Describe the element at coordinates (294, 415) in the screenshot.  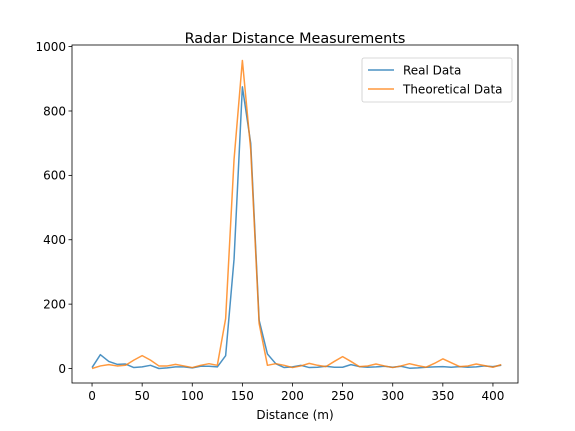
I see `x-axis-label: Distance (m)` at that location.